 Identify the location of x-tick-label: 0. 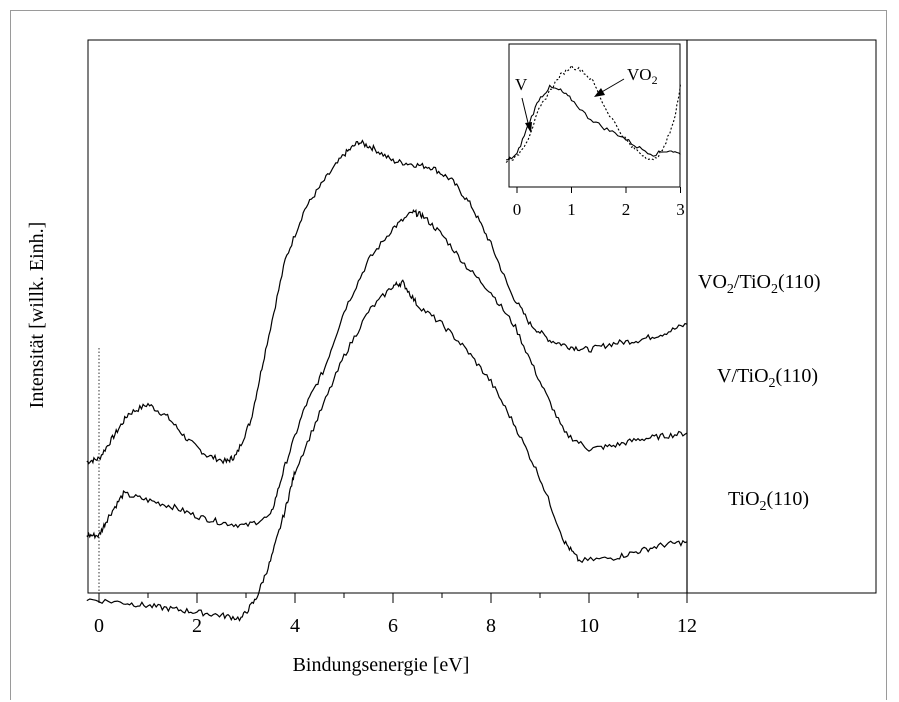
(99, 626).